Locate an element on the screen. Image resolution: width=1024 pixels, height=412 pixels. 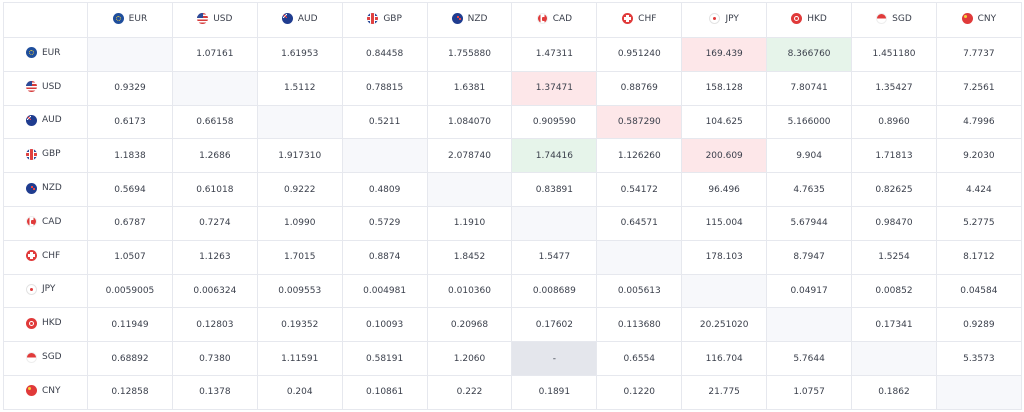
rate-cell-sgd-gbp: 0.58191 is located at coordinates (384, 358).